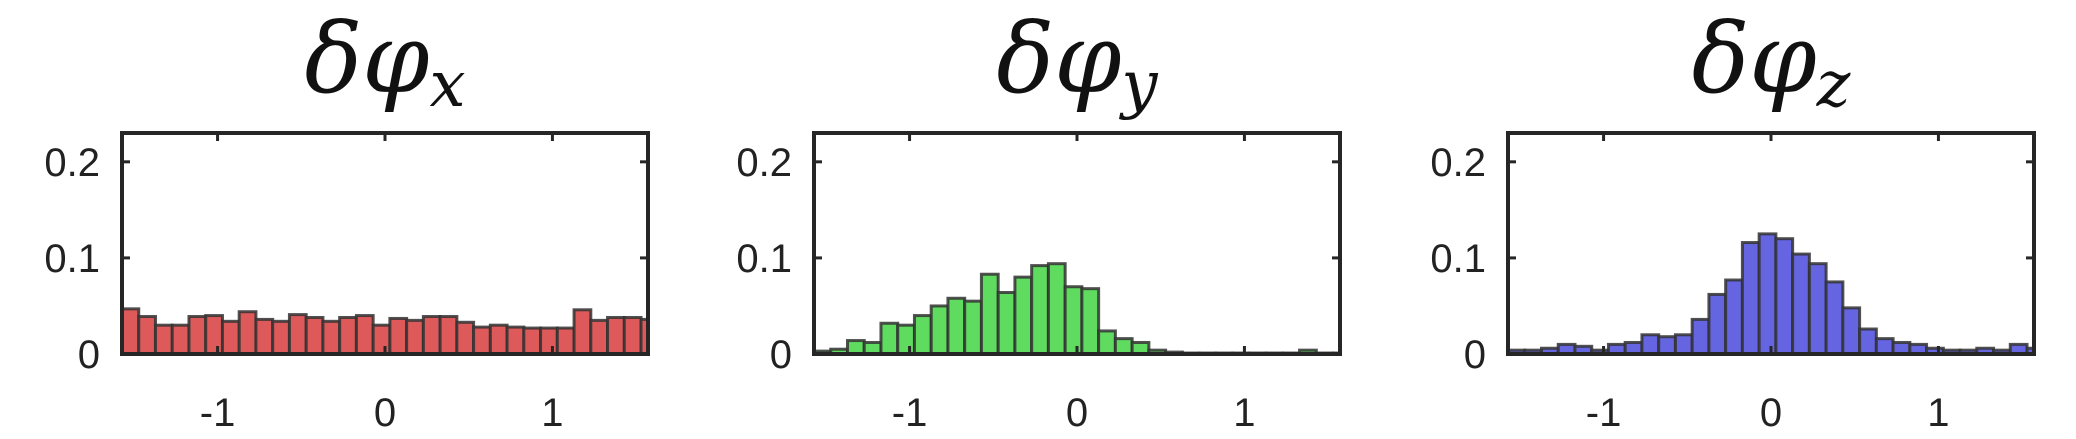 The height and width of the screenshot is (439, 2076). What do you see at coordinates (1772, 62) in the screenshot?
I see `panel-title: δφz` at bounding box center [1772, 62].